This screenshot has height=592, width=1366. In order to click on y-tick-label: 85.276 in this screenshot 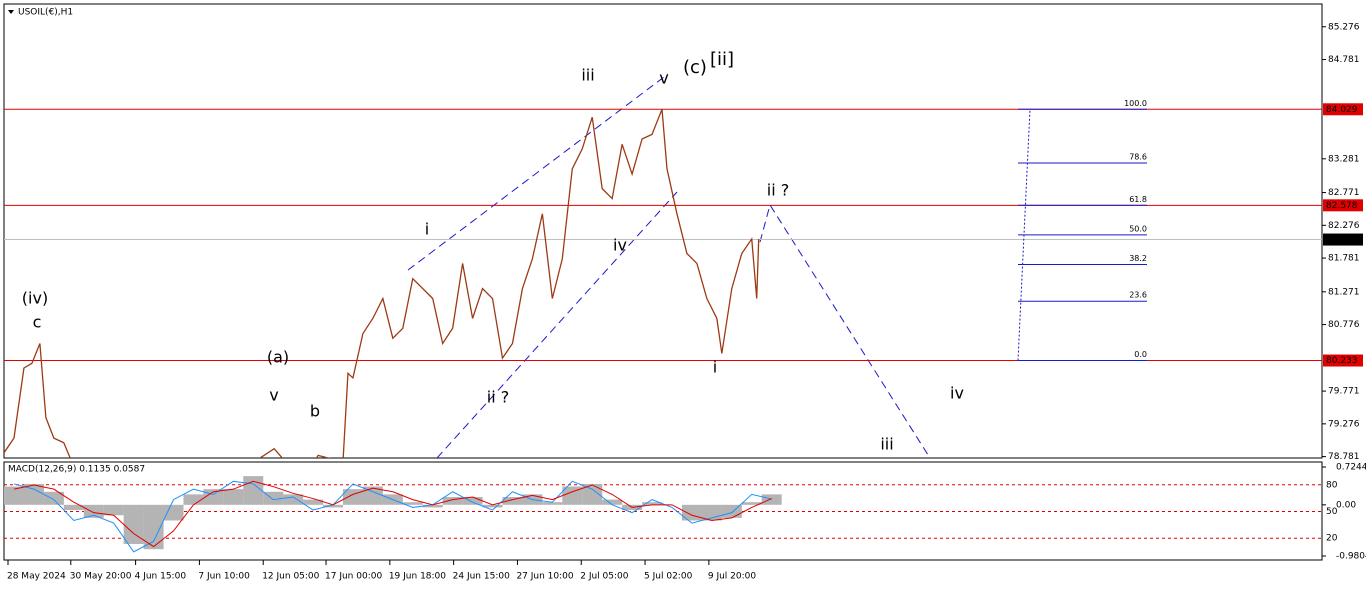, I will do `click(1344, 27)`.